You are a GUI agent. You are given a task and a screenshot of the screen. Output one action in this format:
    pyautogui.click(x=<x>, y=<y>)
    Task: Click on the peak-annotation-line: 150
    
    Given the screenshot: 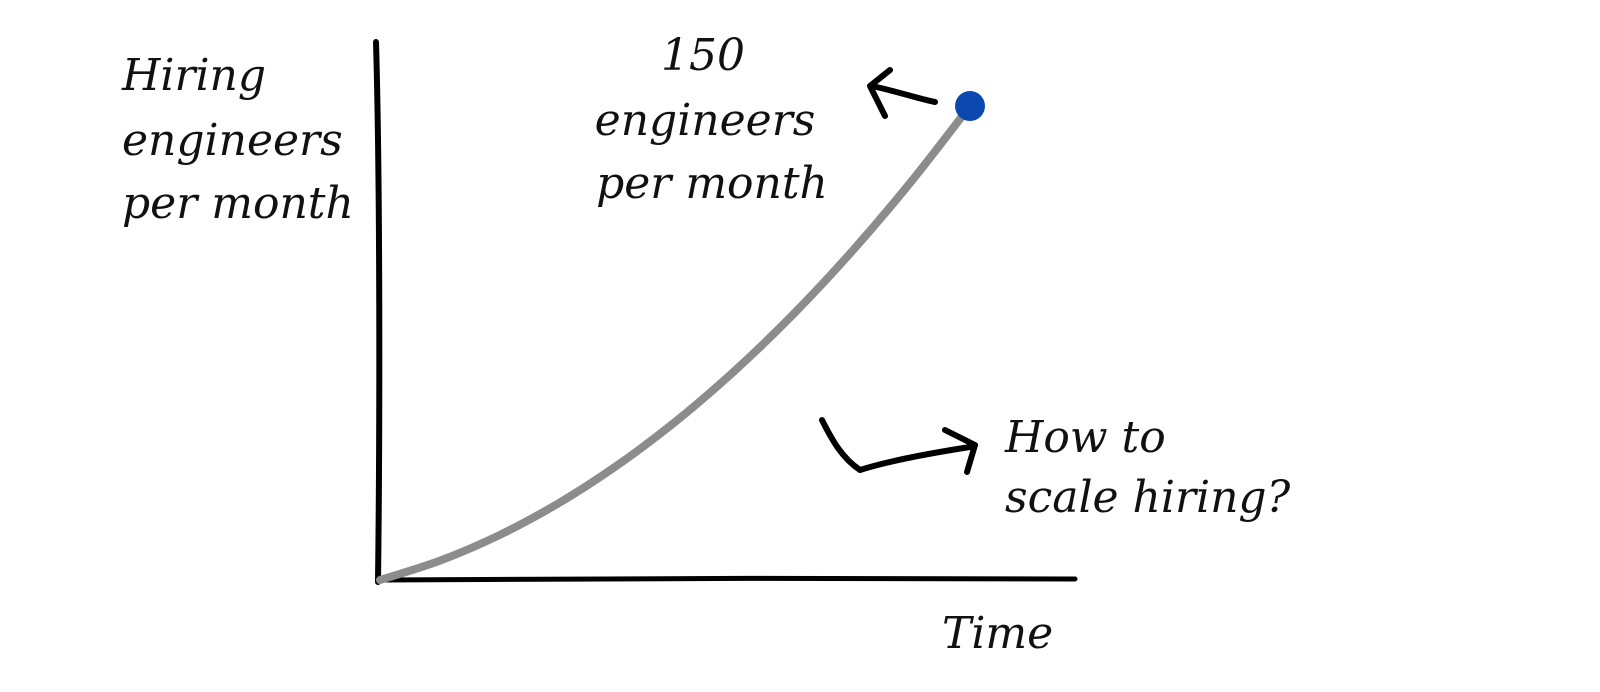 What is the action you would take?
    pyautogui.click(x=703, y=55)
    